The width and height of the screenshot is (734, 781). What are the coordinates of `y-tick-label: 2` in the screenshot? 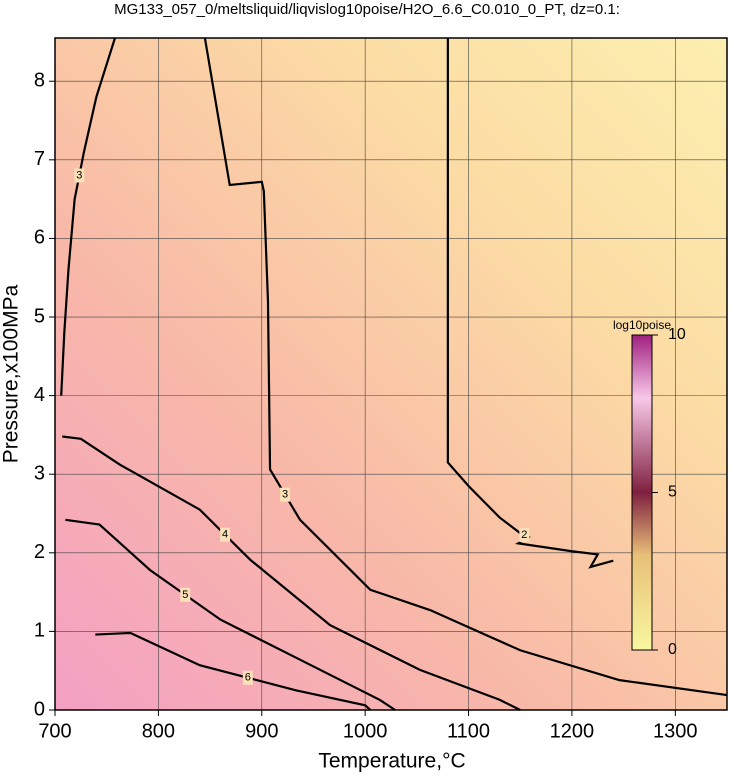 It's located at (39, 552).